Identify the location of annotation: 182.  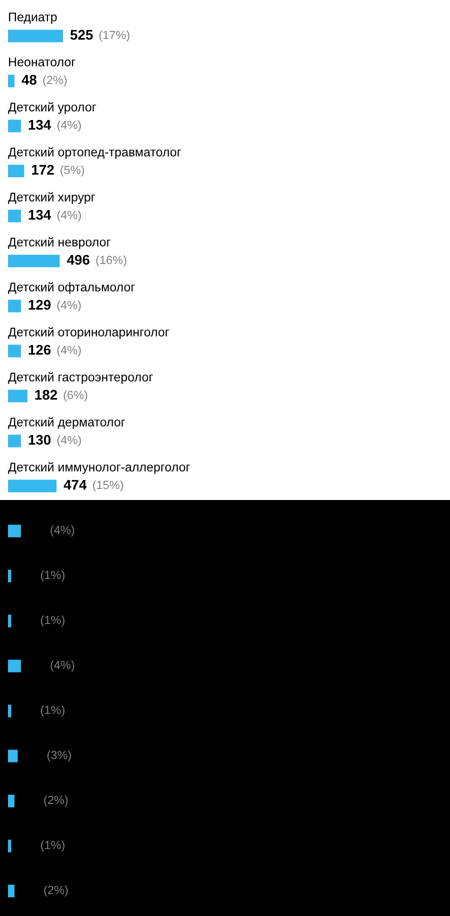
(46, 395).